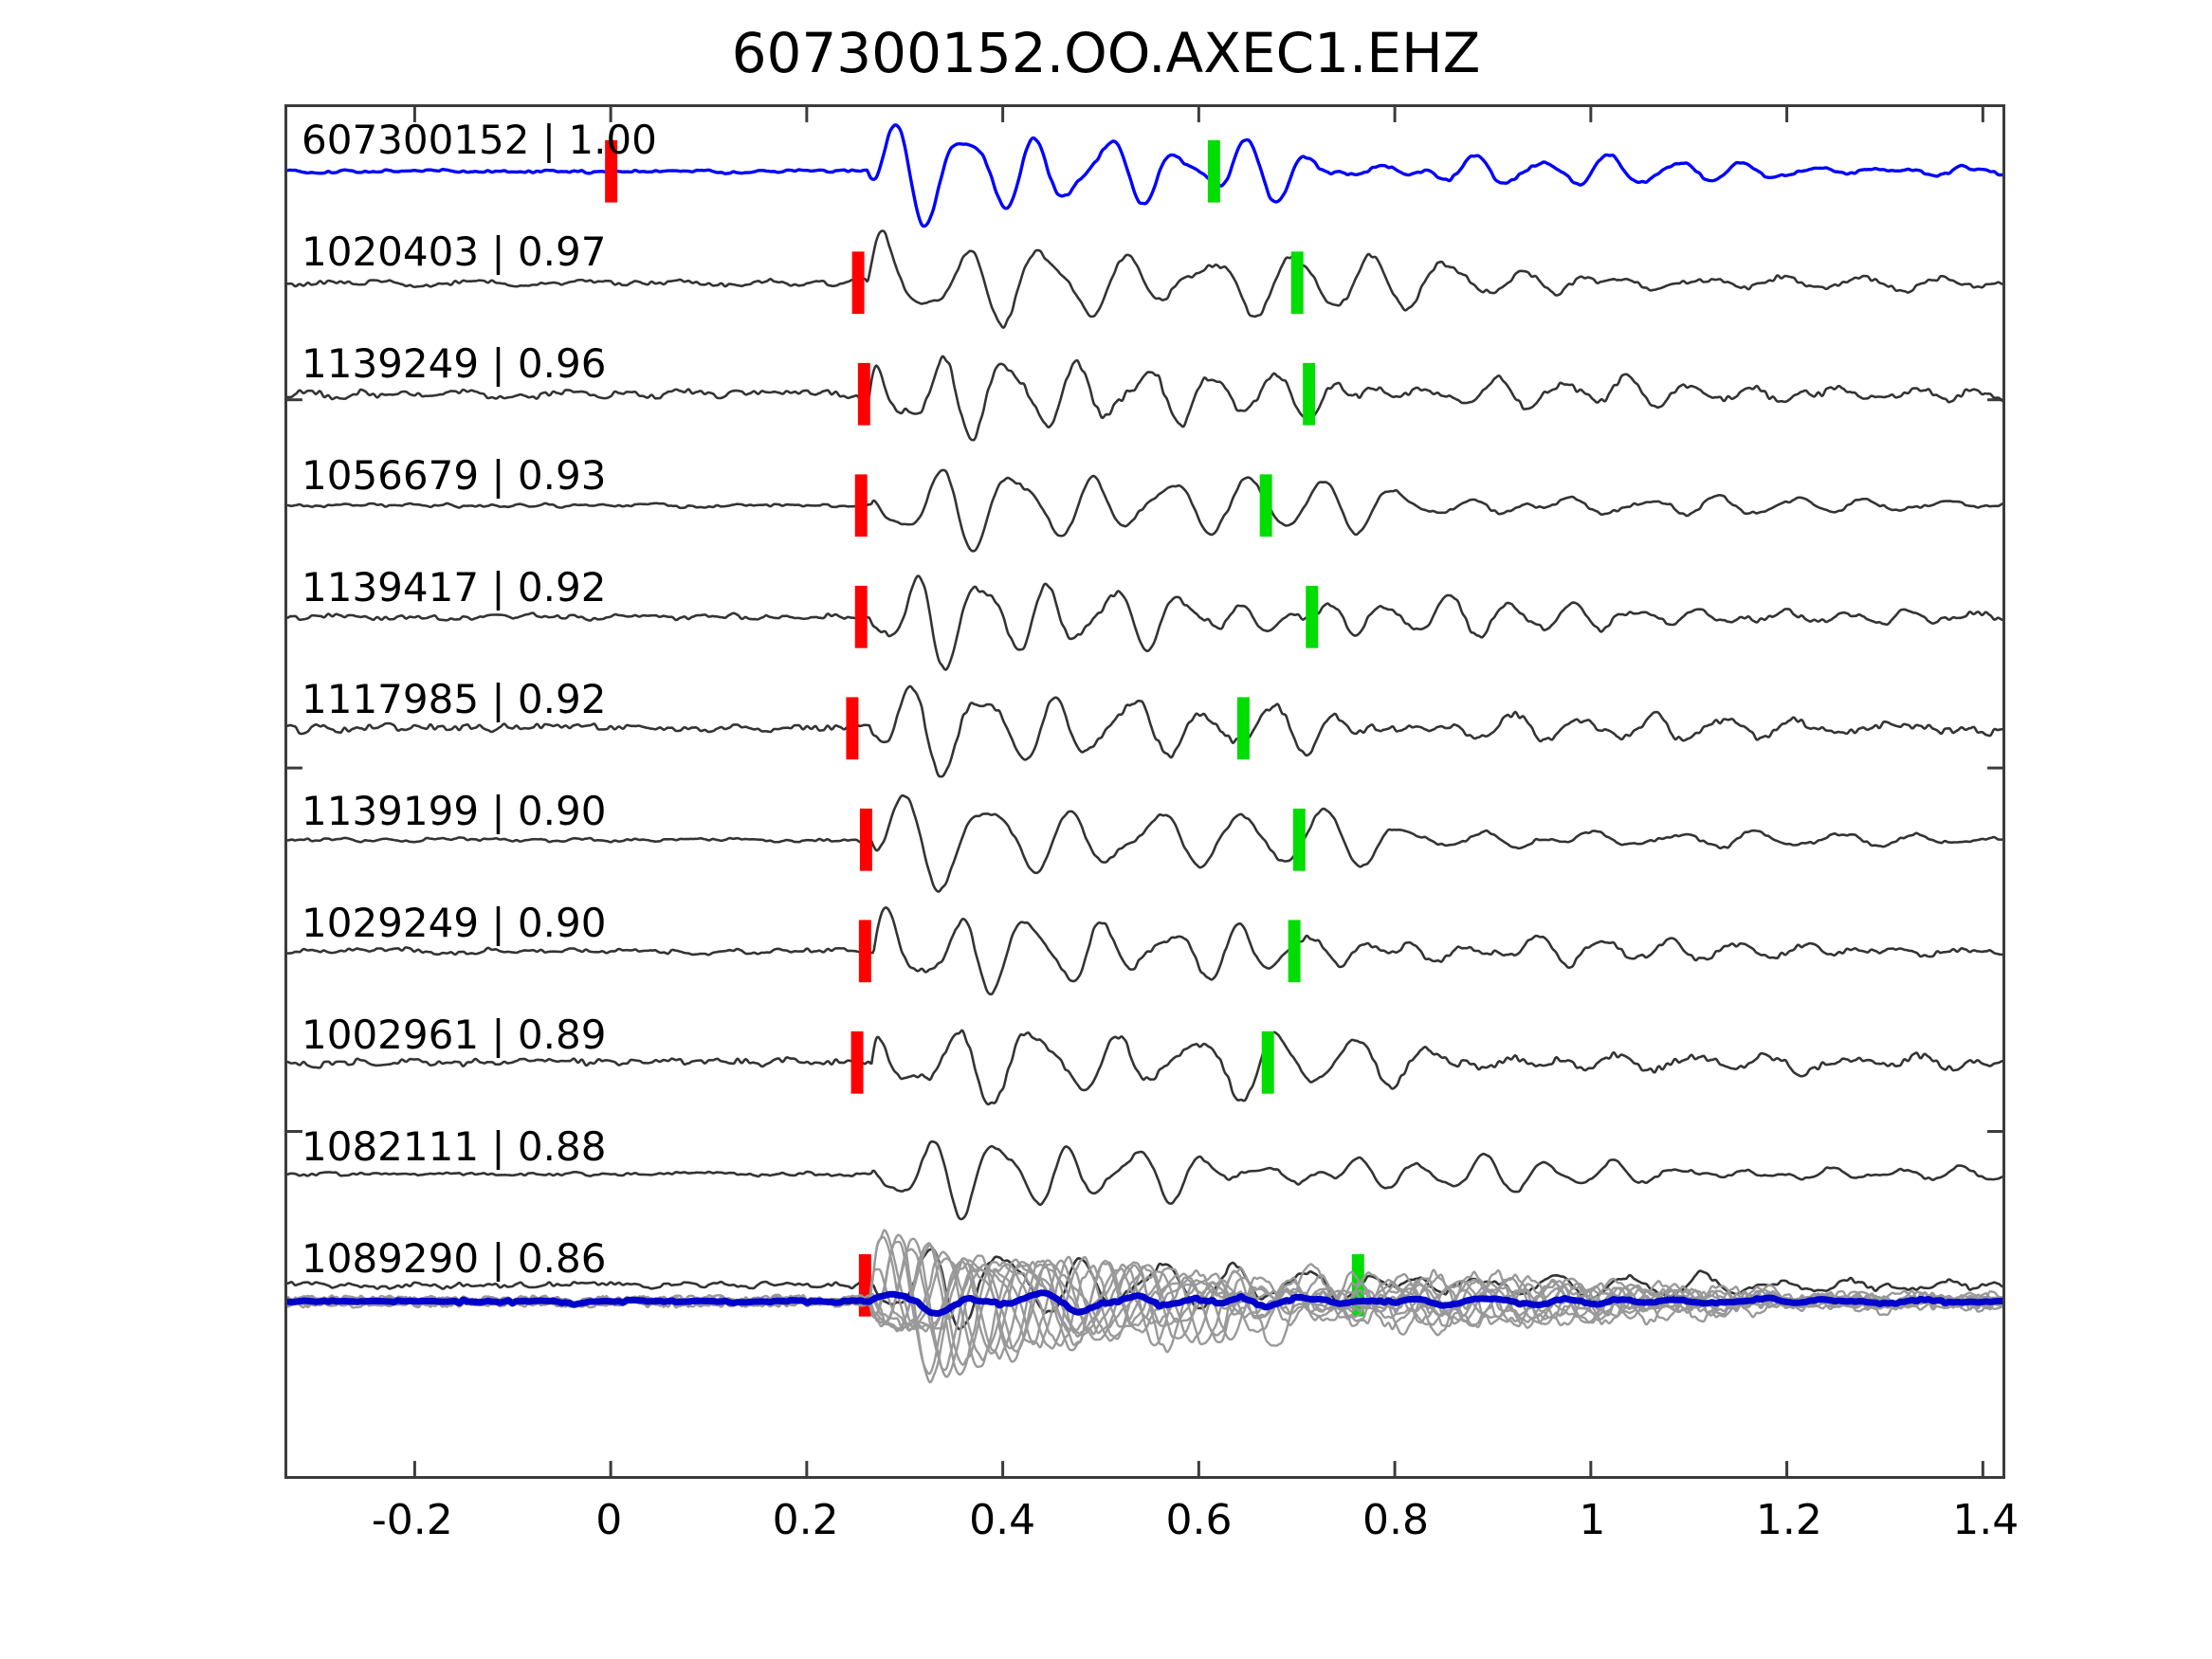 This screenshot has height=1659, width=2212. What do you see at coordinates (412, 1520) in the screenshot?
I see `x-tick-label: -0.2` at bounding box center [412, 1520].